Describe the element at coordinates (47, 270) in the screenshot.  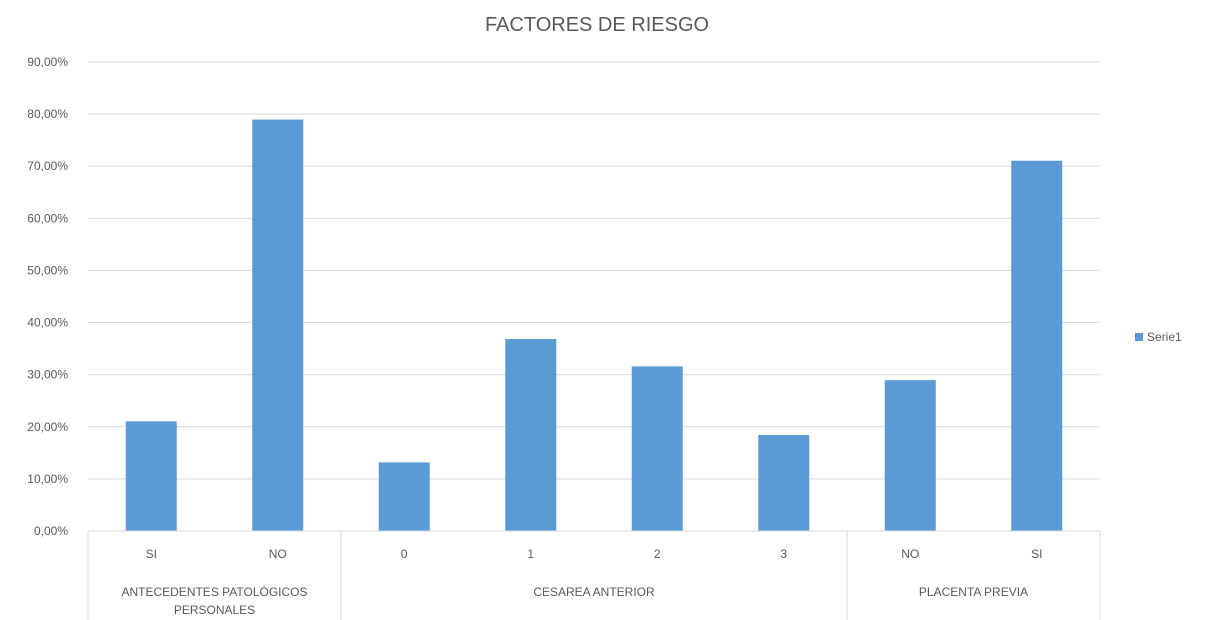
I see `y-tick-label: 50,00%` at that location.